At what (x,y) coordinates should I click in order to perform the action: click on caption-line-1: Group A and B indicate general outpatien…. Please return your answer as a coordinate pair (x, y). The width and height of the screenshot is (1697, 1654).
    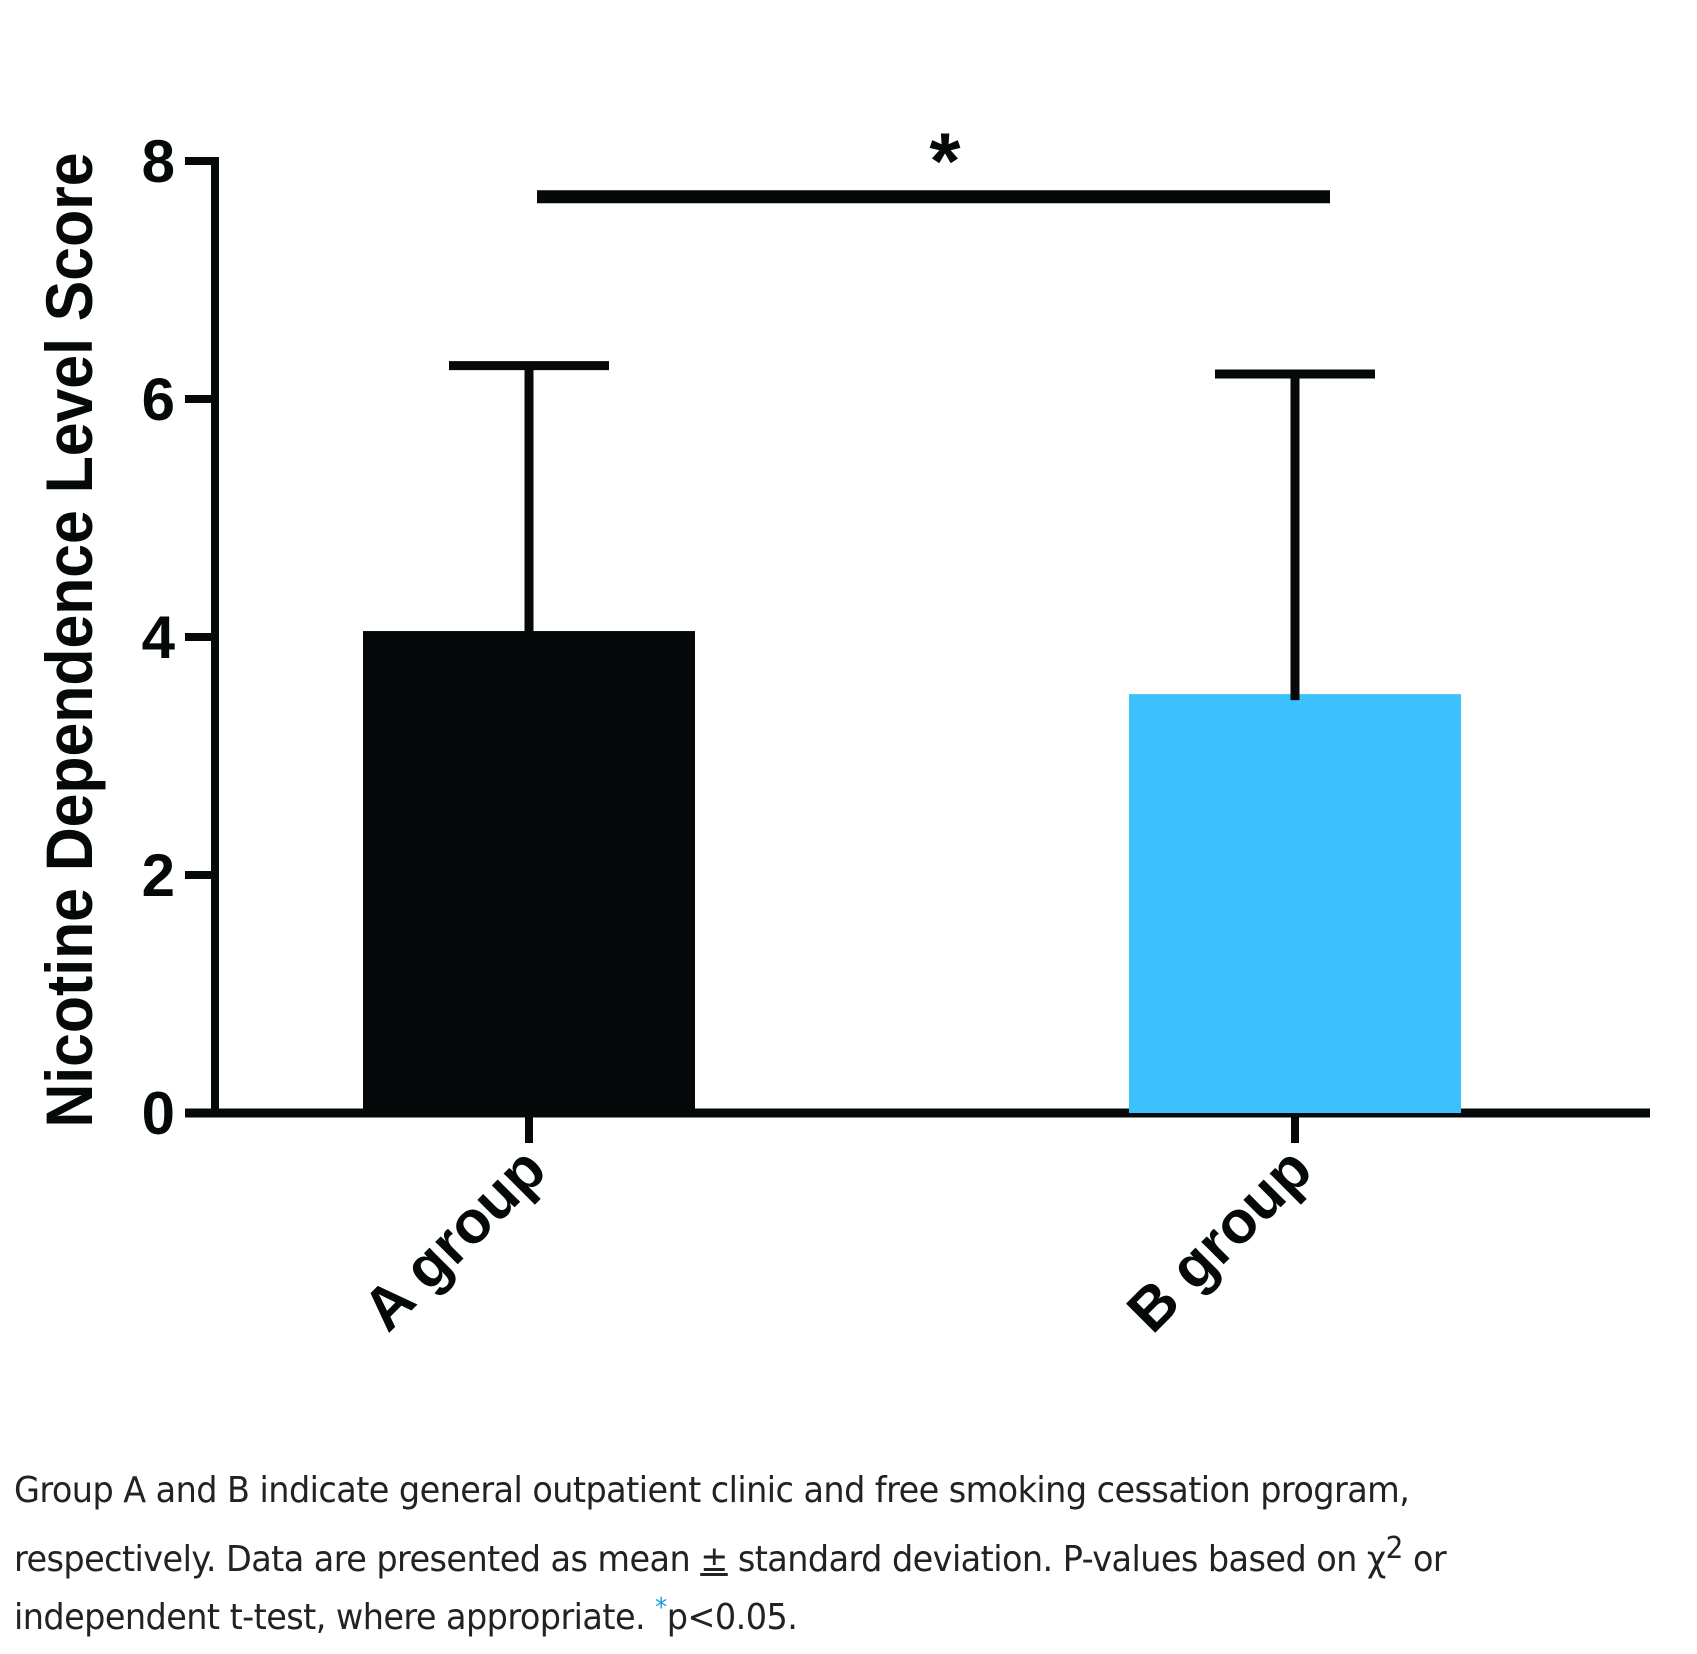
    Looking at the image, I should click on (795, 1491).